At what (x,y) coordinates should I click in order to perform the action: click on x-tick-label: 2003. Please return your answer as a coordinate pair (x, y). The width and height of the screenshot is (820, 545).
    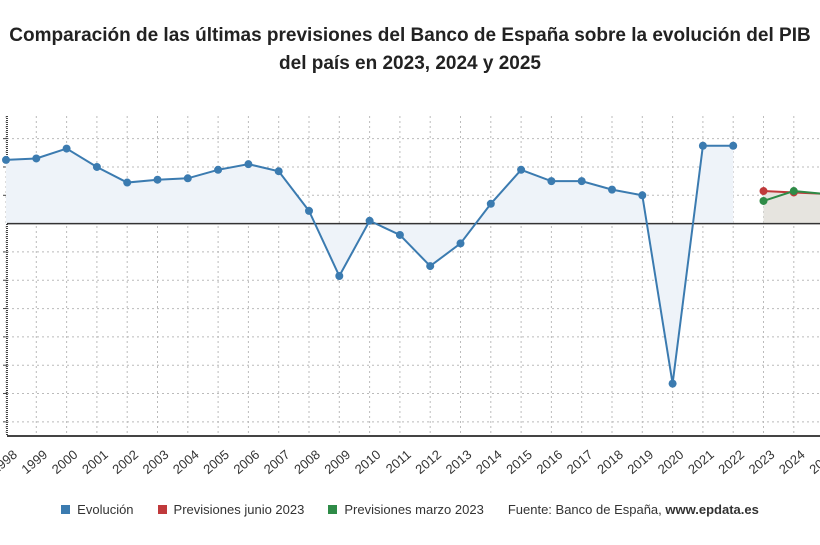
    Looking at the image, I should click on (156, 462).